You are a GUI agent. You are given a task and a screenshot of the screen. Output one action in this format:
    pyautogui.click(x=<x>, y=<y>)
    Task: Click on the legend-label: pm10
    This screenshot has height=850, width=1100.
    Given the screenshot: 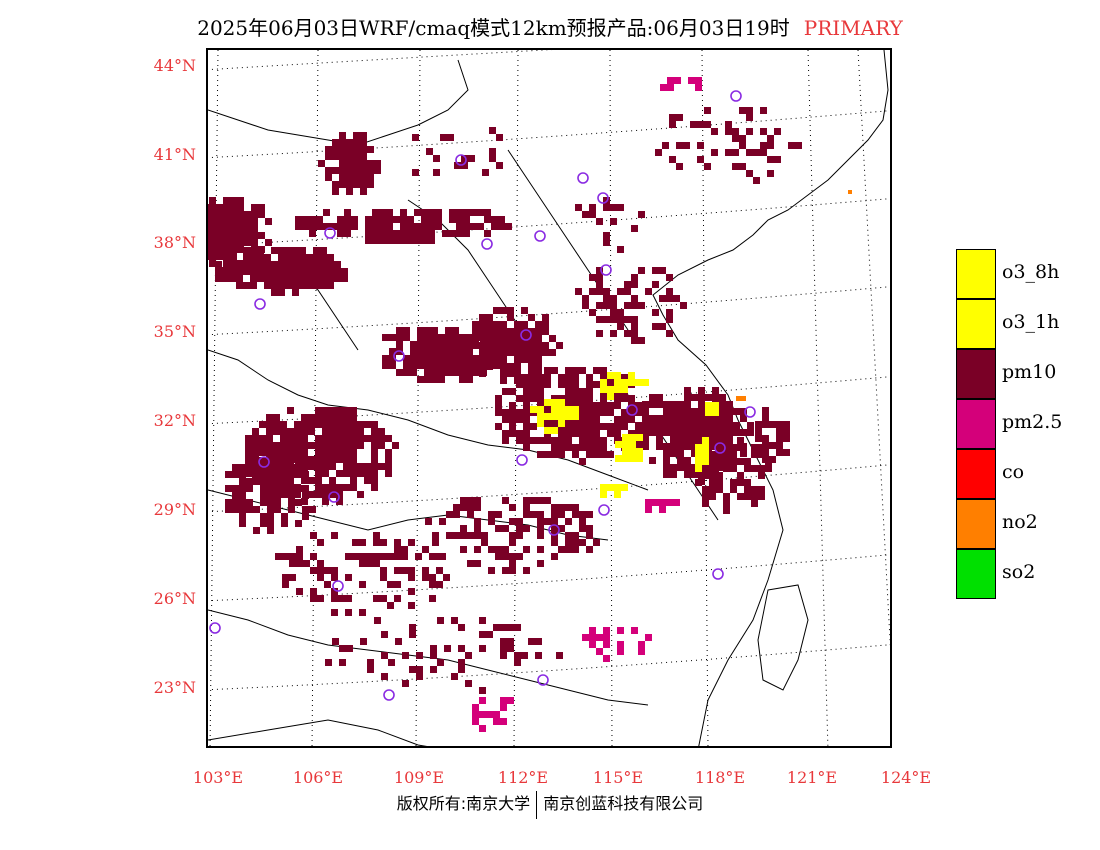 What is the action you would take?
    pyautogui.click(x=1029, y=372)
    